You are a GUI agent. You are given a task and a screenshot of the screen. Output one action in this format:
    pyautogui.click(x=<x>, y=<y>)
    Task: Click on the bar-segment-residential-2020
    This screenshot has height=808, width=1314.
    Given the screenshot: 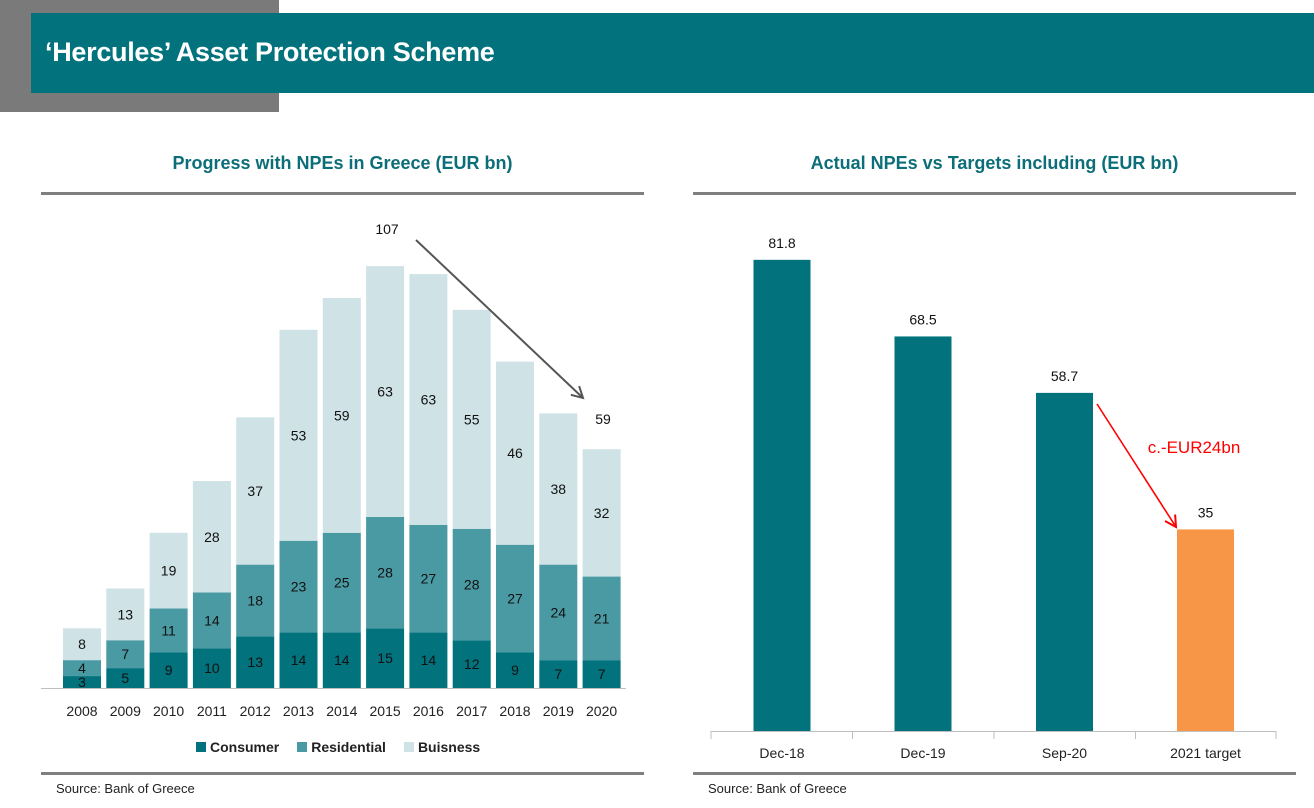 What is the action you would take?
    pyautogui.click(x=601, y=618)
    